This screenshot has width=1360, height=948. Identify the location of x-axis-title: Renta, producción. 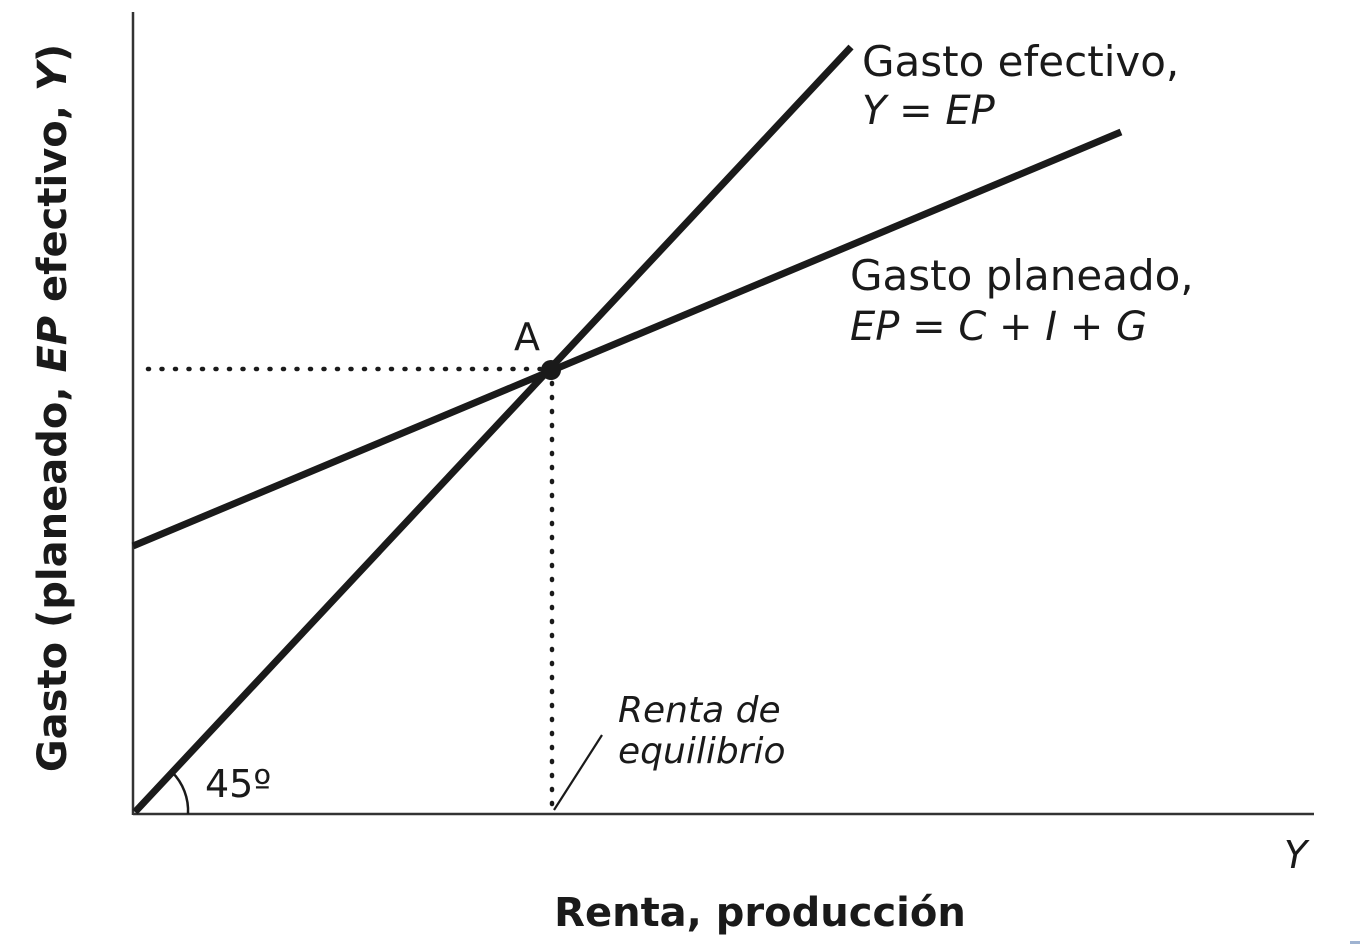
(760, 913).